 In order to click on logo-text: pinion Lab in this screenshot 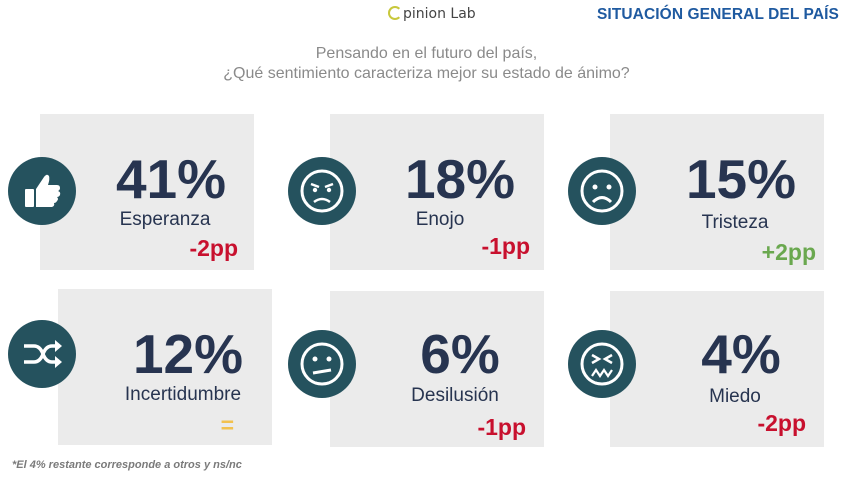, I will do `click(439, 14)`.